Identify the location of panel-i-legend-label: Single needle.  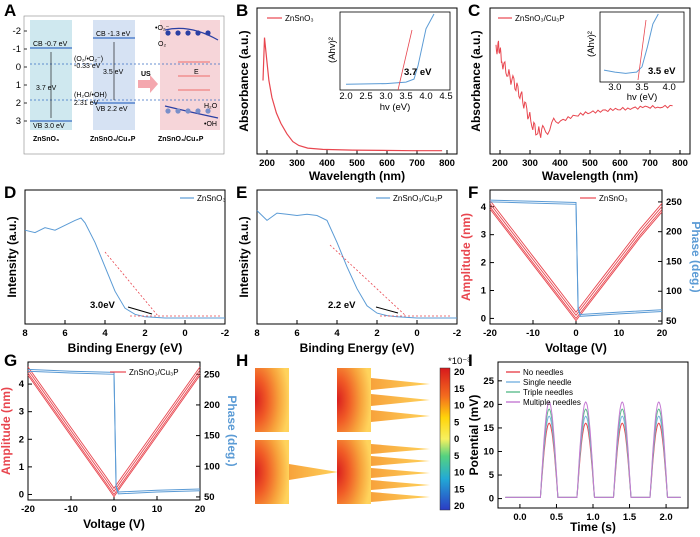
(547, 382).